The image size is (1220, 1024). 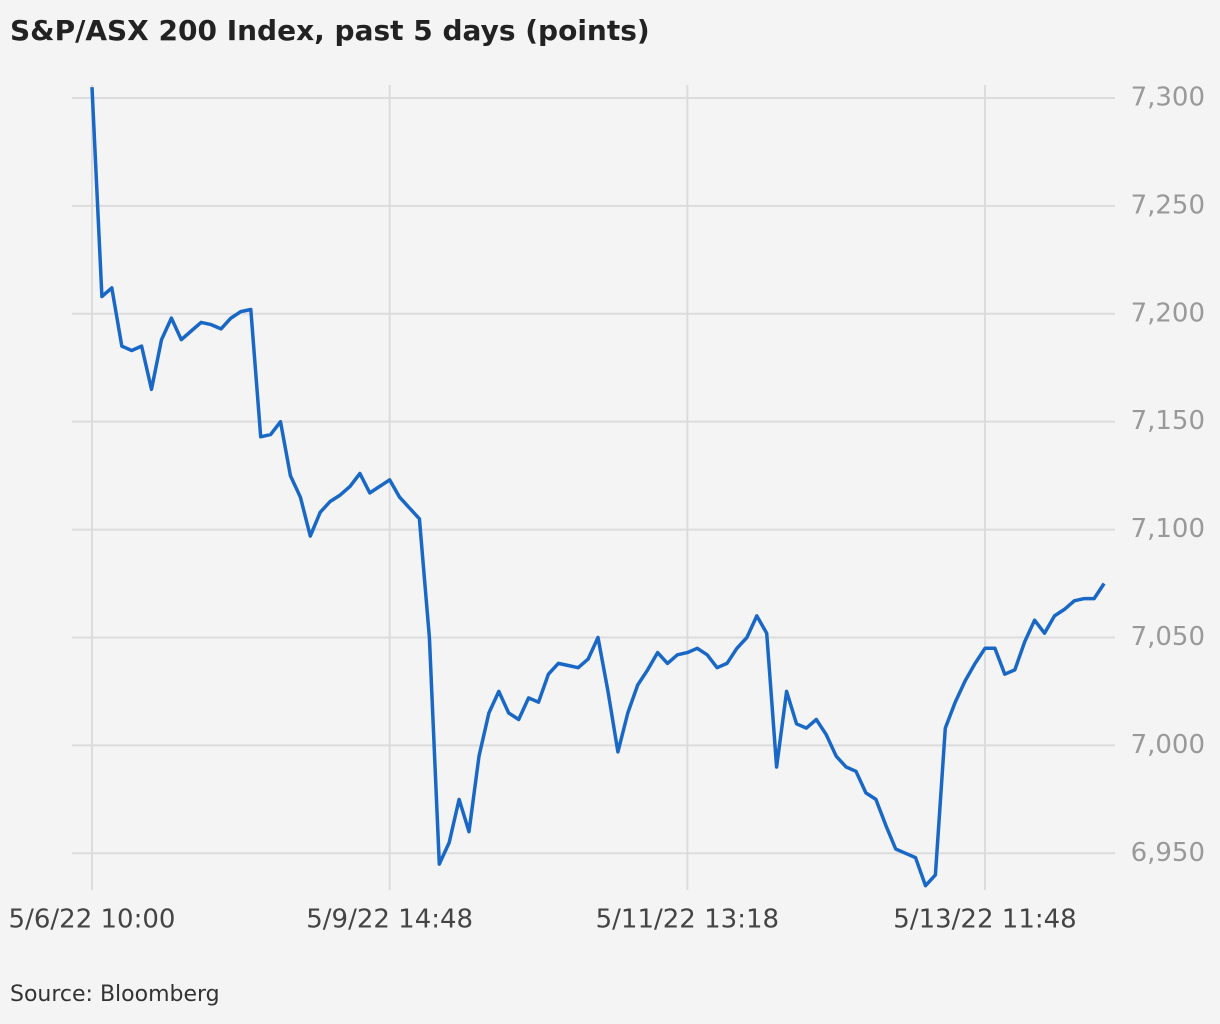 What do you see at coordinates (330, 30) in the screenshot?
I see `chart-title: S&P/ASX 200 Index, past 5 days (points)` at bounding box center [330, 30].